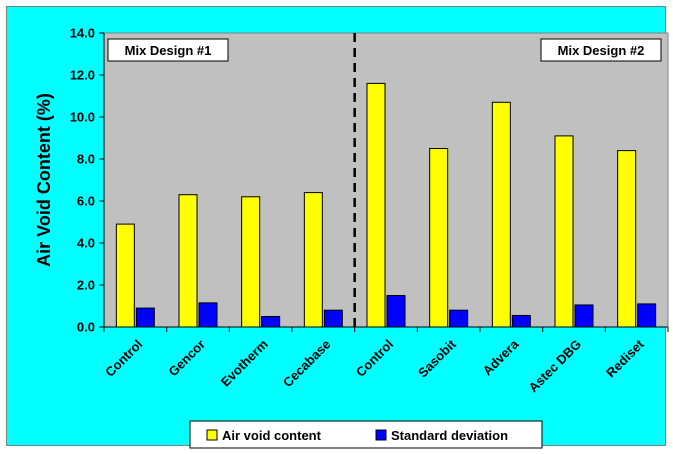  Describe the element at coordinates (307, 364) in the screenshot. I see `x-category-label: Cecabase` at that location.